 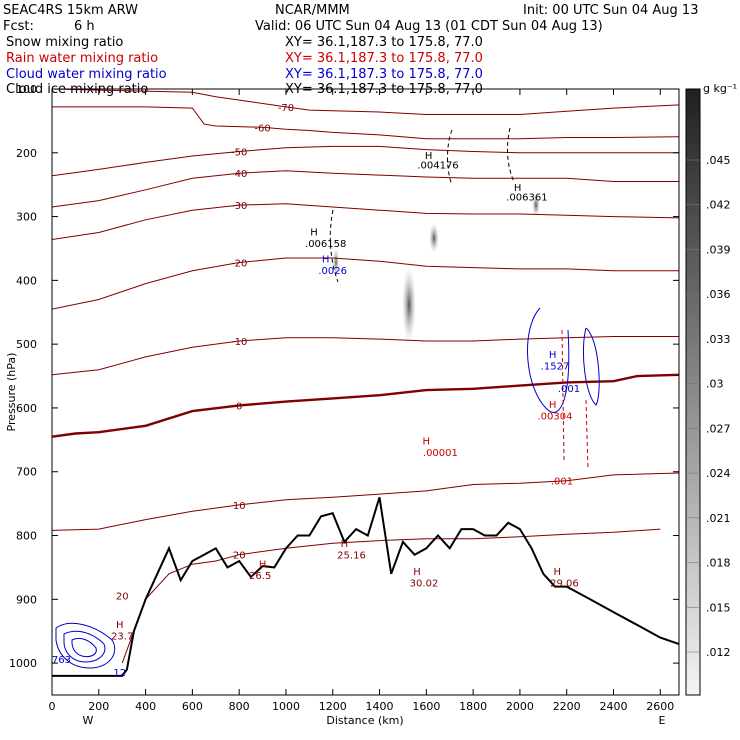 I want to click on endpoint-left: W, so click(x=88, y=720).